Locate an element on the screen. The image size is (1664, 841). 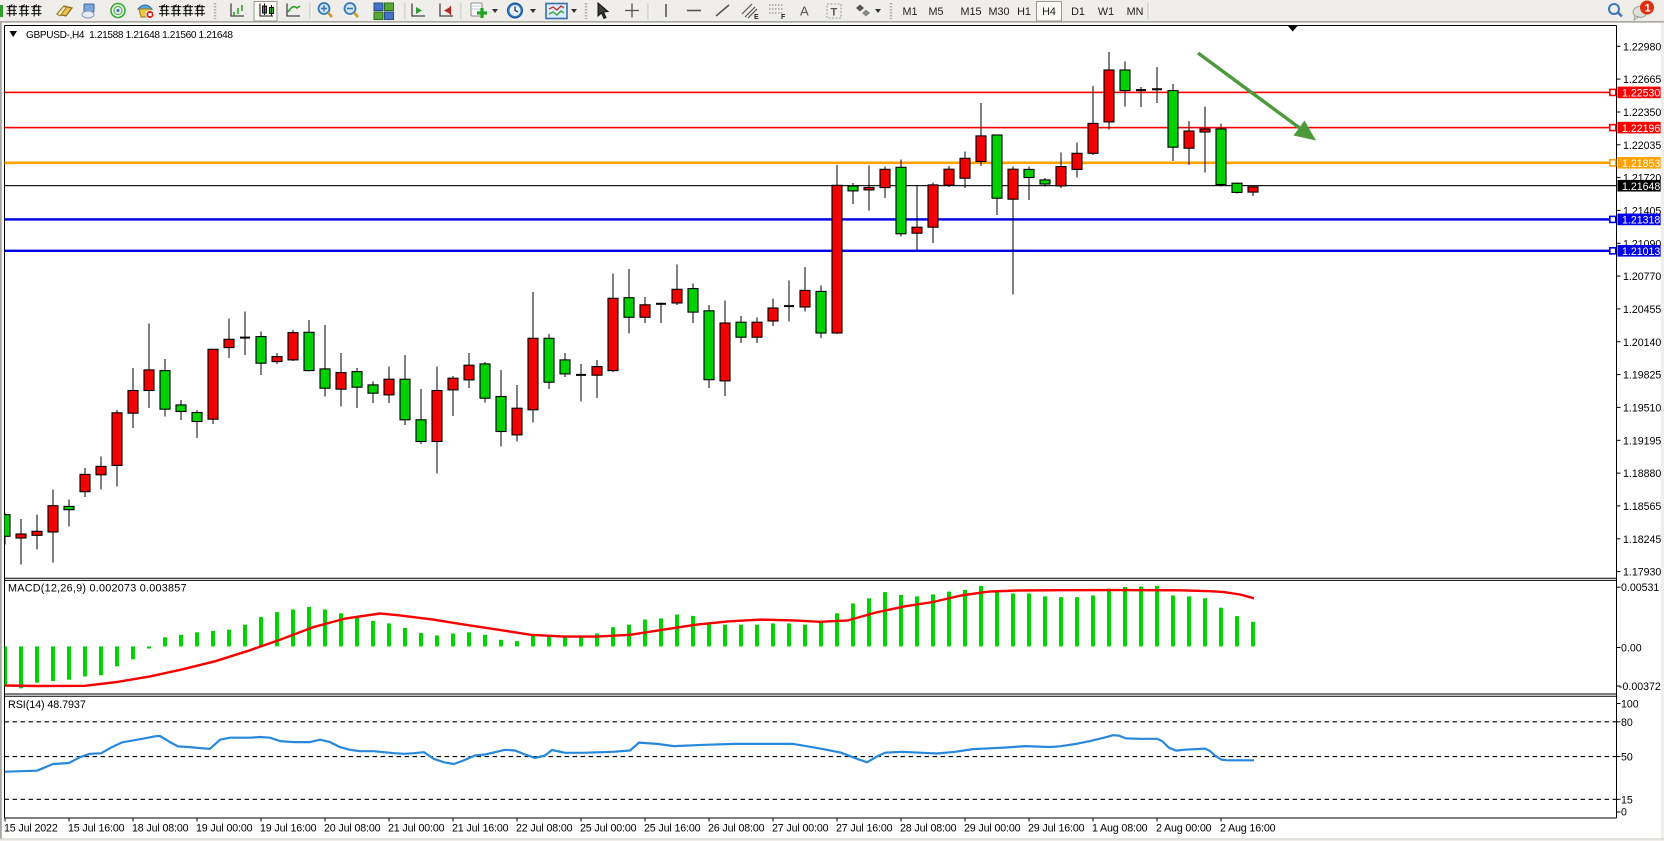
svg-text: 15 is located at coordinates (1627, 800).